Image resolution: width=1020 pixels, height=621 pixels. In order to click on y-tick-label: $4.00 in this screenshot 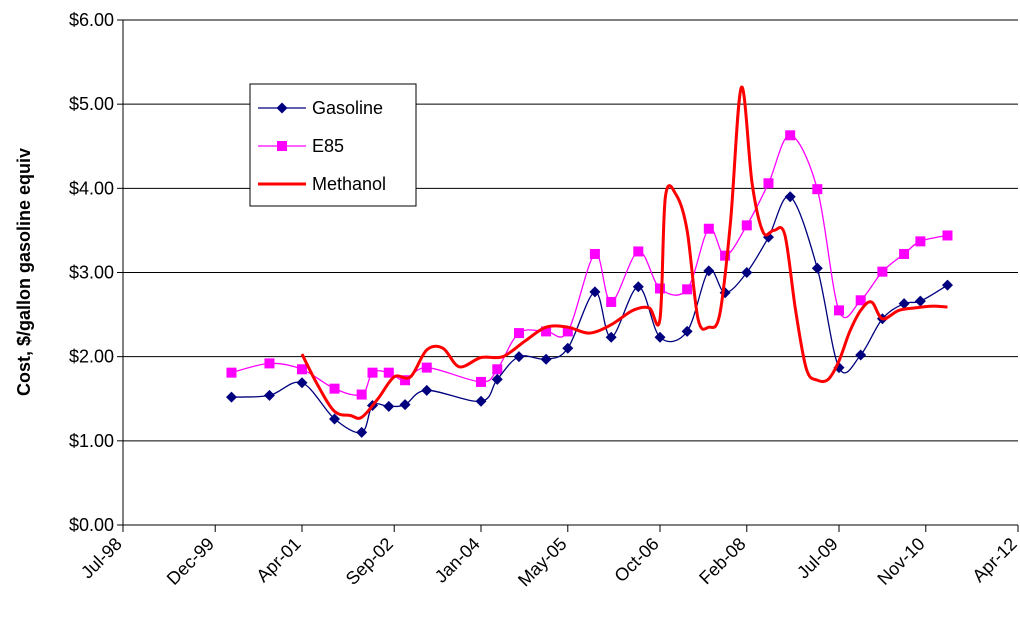, I will do `click(91, 188)`.